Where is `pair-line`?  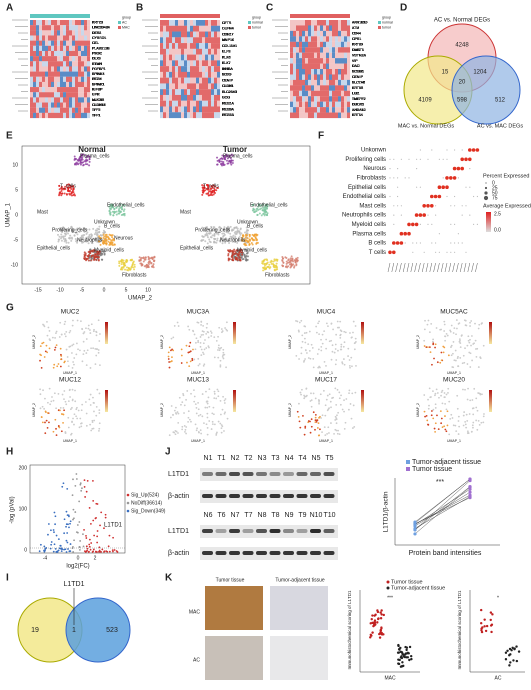
pair-line is located at coordinates (442, 510).